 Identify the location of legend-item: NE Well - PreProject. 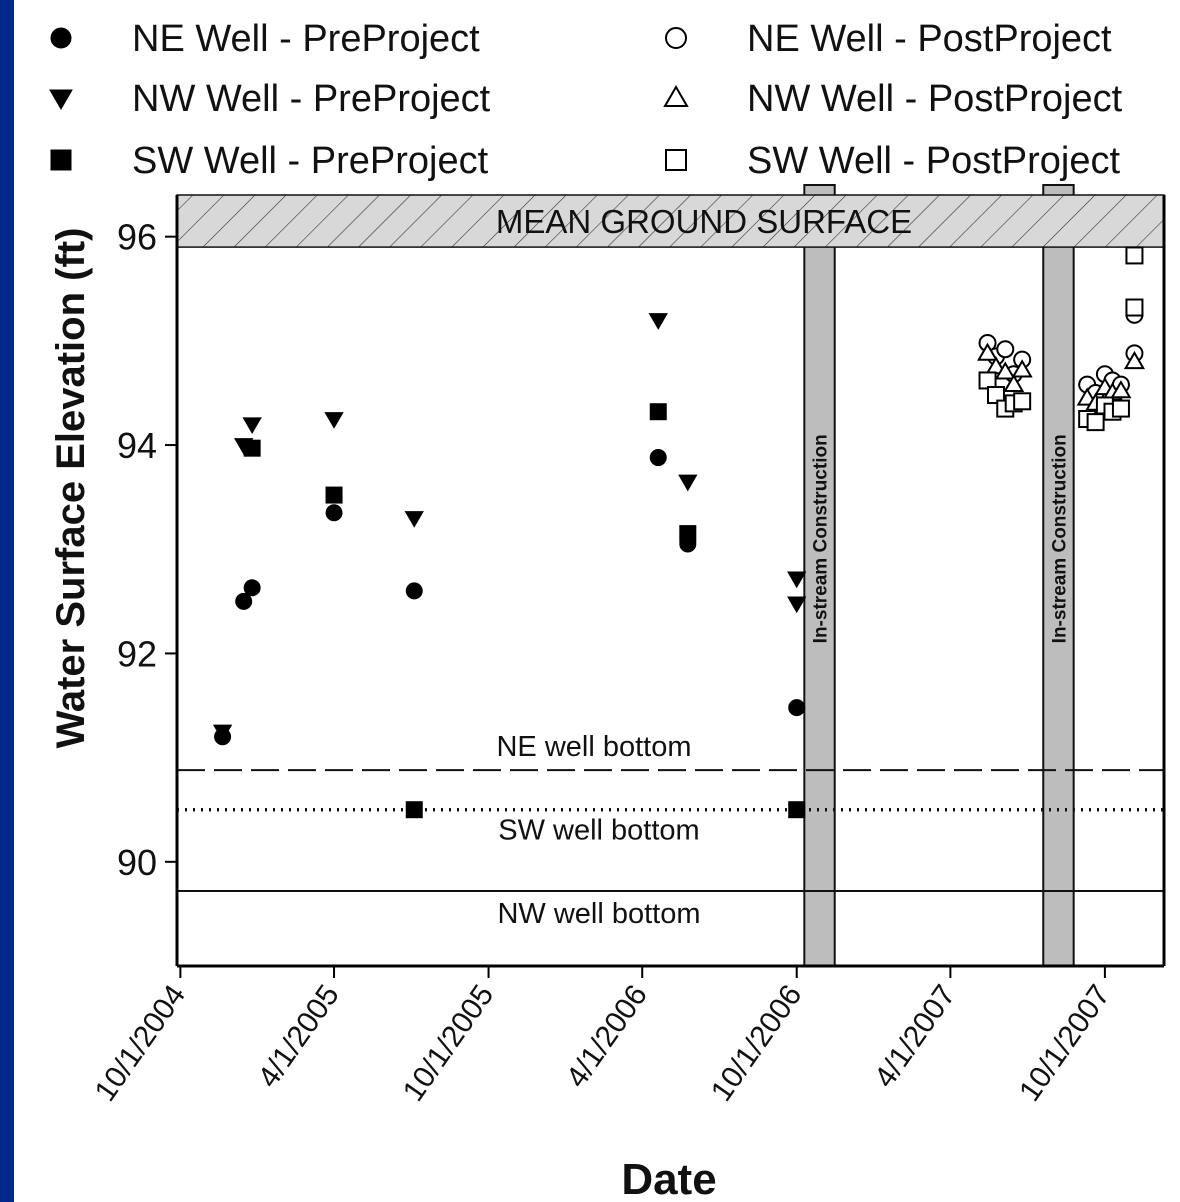
(265, 39).